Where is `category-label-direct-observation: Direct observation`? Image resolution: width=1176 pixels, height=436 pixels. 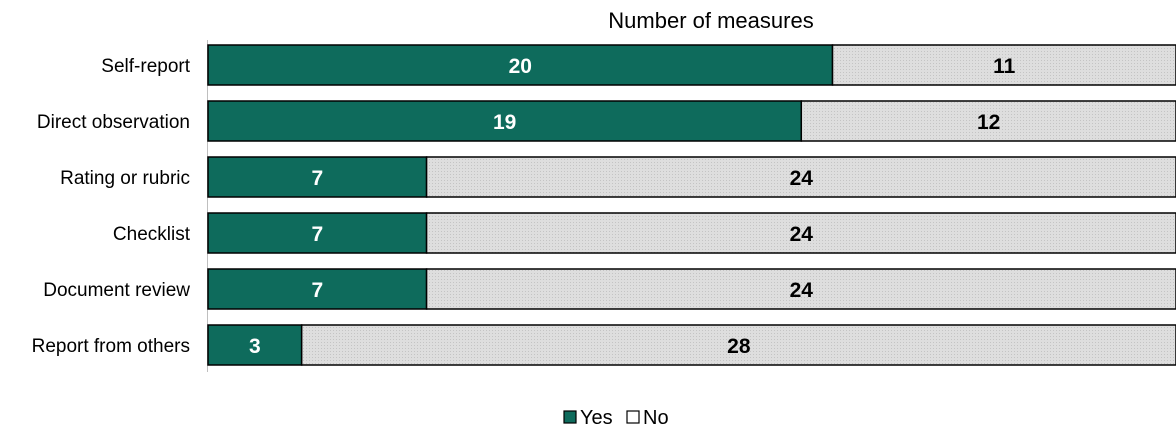
category-label-direct-observation: Direct observation is located at coordinates (113, 122).